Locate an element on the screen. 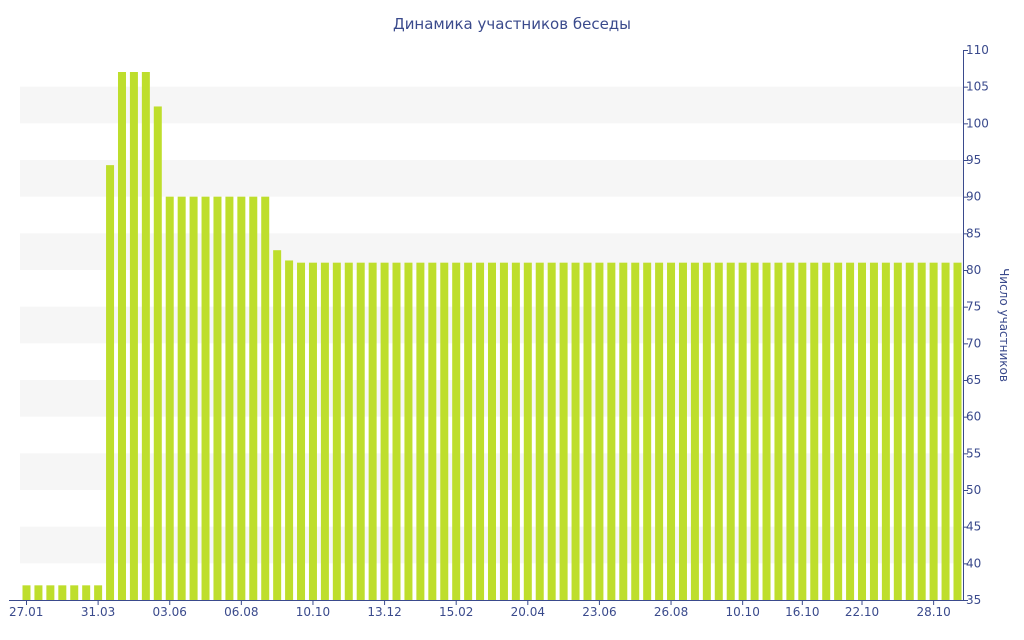 Image resolution: width=1024 pixels, height=640 pixels. x-tick-label: 22.10 is located at coordinates (862, 612).